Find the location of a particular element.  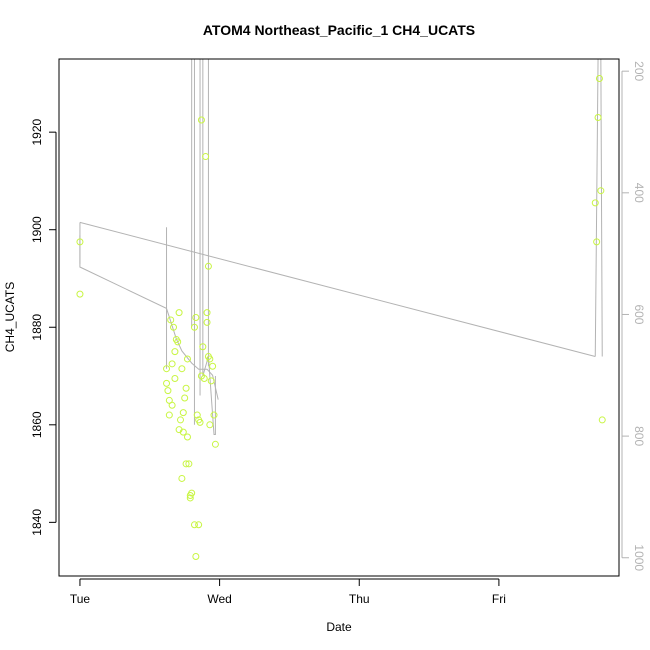

right-tick-label: 400 is located at coordinates (639, 193).